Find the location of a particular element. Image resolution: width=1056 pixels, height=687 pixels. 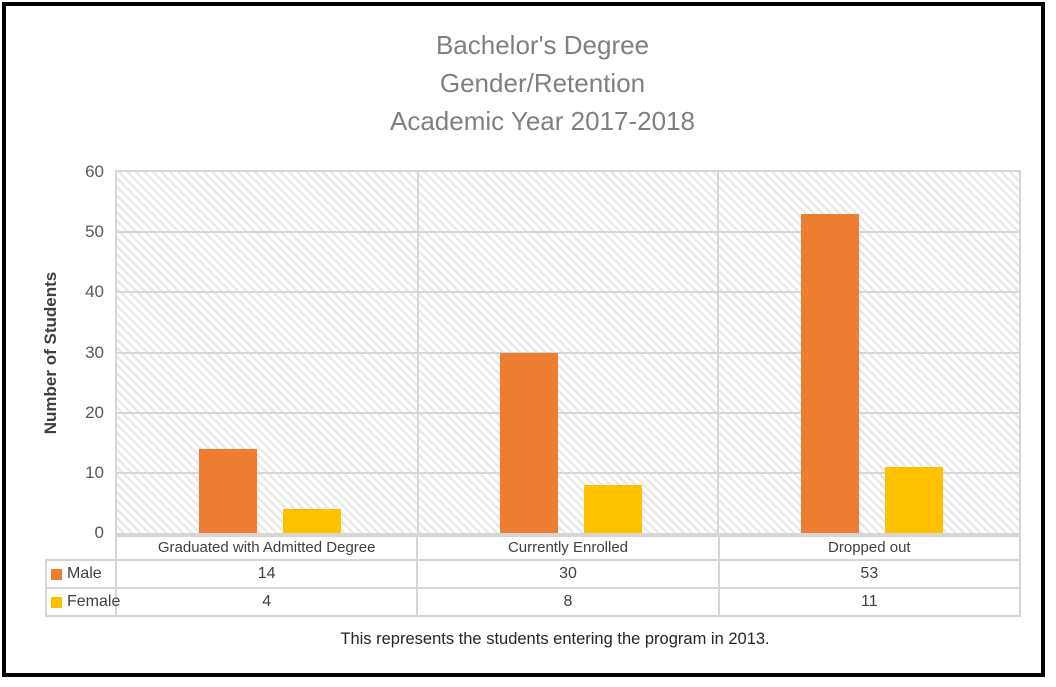

legend-label-male: Male is located at coordinates (84, 573).